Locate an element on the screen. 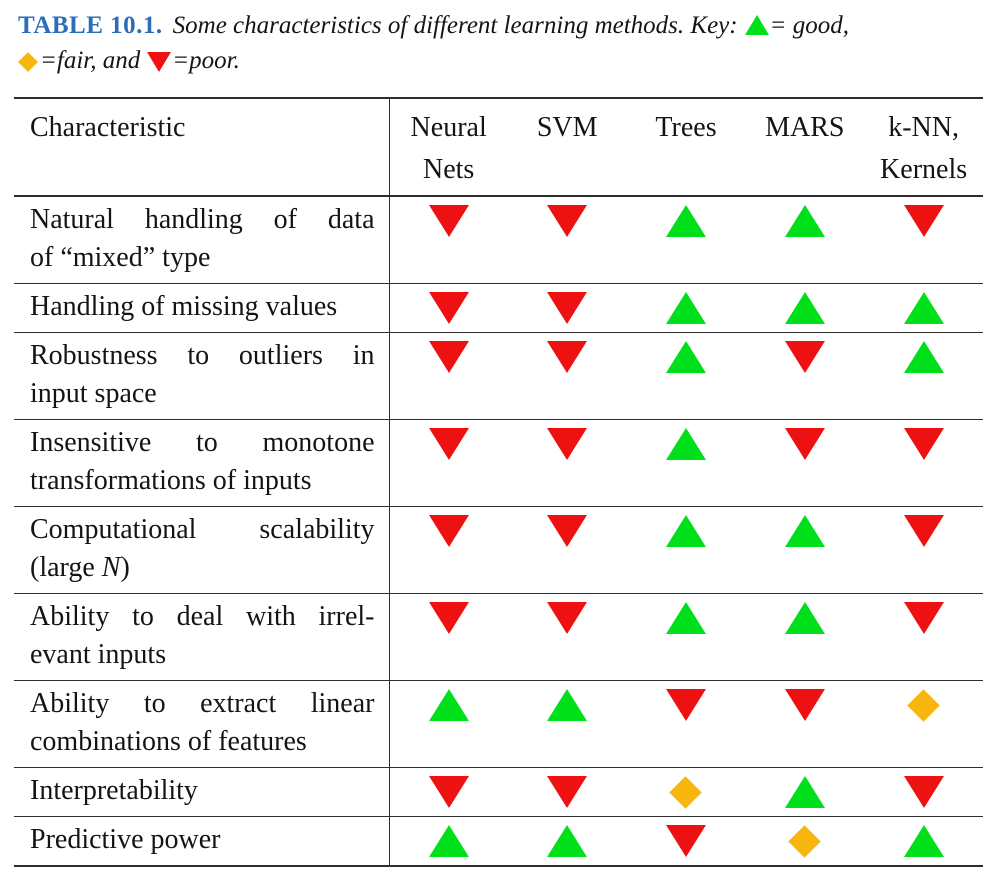  row-label: Computational scalability (large N) is located at coordinates (202, 550).